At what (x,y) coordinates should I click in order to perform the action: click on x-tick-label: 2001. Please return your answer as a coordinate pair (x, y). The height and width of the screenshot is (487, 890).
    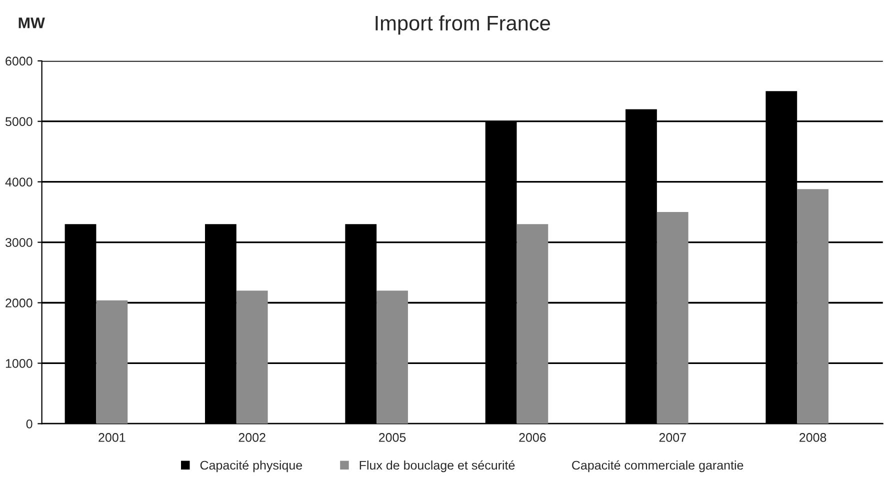
    Looking at the image, I should click on (112, 437).